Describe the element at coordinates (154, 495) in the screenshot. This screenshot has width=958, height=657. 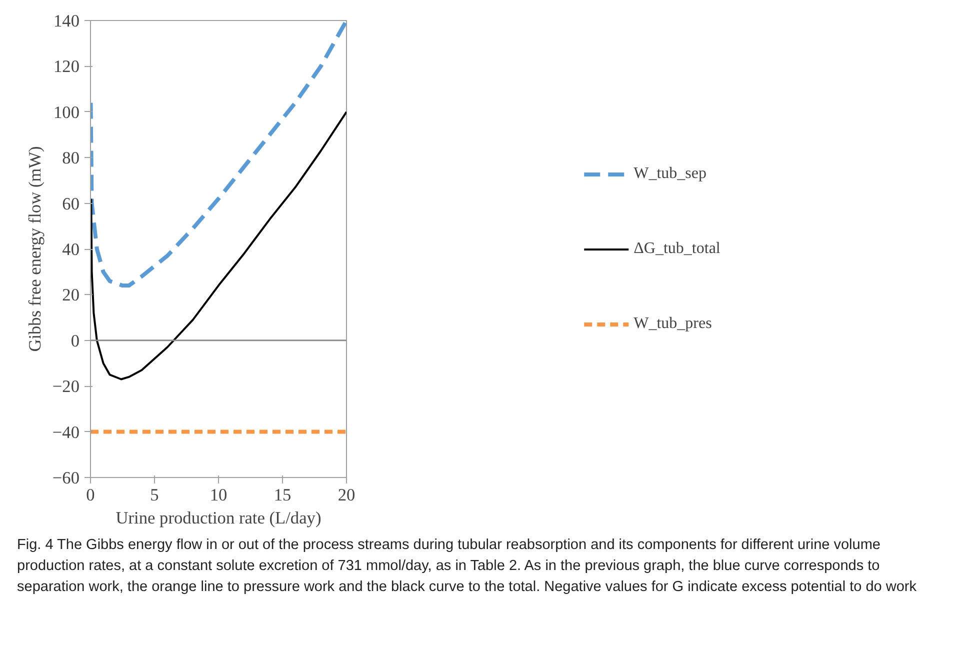
I see `x-tick-label: 5` at that location.